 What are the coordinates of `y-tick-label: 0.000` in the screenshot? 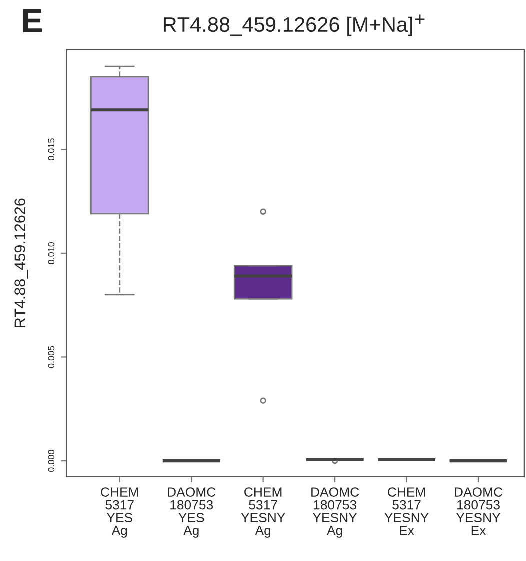 It's located at (51, 461).